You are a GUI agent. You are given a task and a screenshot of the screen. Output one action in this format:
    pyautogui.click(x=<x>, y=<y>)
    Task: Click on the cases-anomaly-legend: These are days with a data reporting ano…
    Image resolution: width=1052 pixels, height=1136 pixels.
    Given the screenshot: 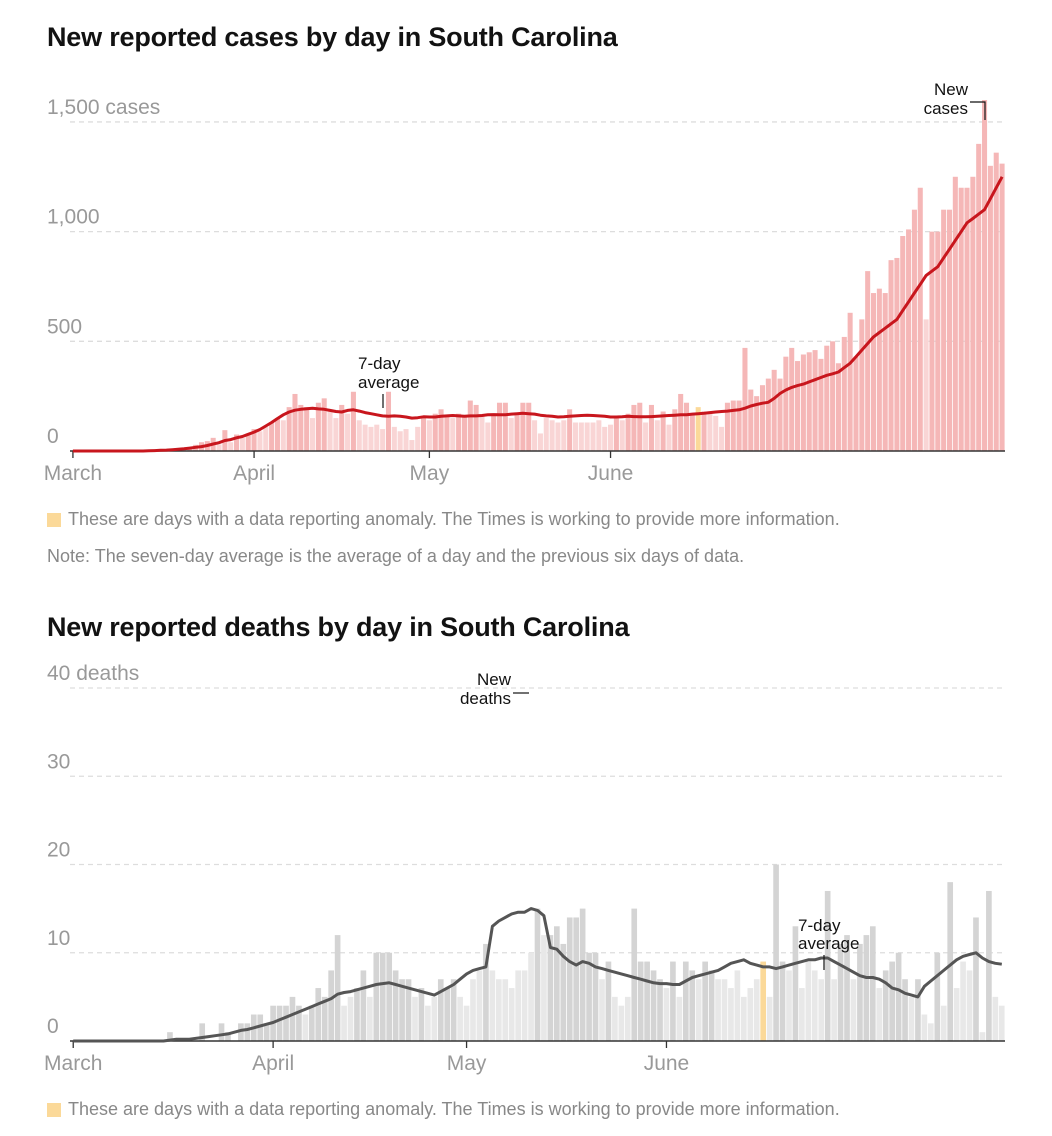 What is the action you would take?
    pyautogui.click(x=443, y=519)
    